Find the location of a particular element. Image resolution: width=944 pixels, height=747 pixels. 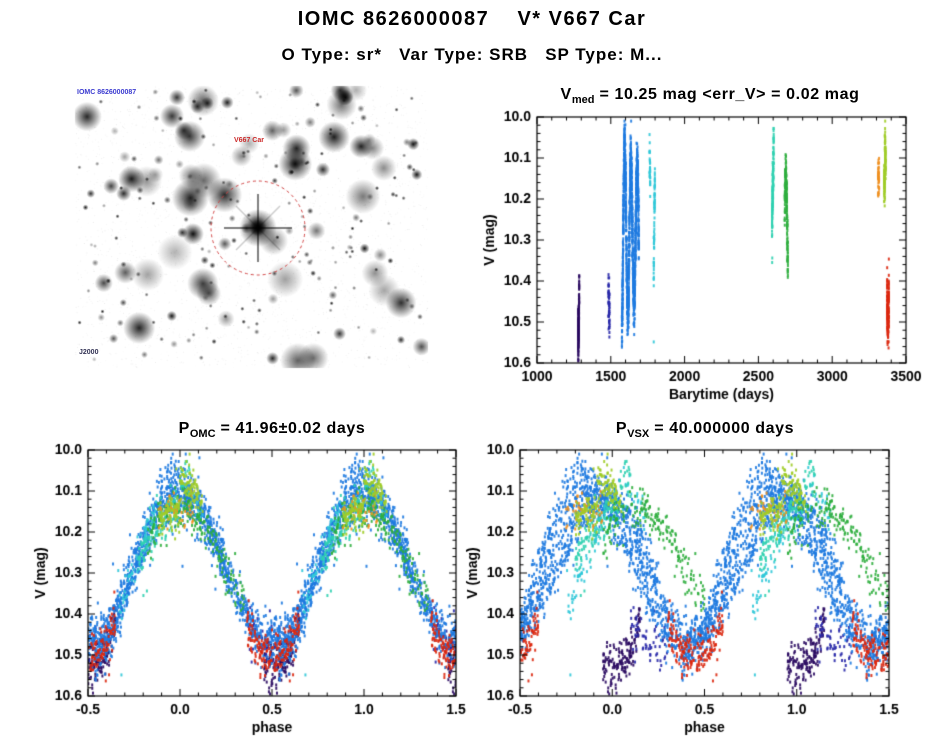

phase-vsx-title-rest: = 40.000000 days is located at coordinates (722, 428).